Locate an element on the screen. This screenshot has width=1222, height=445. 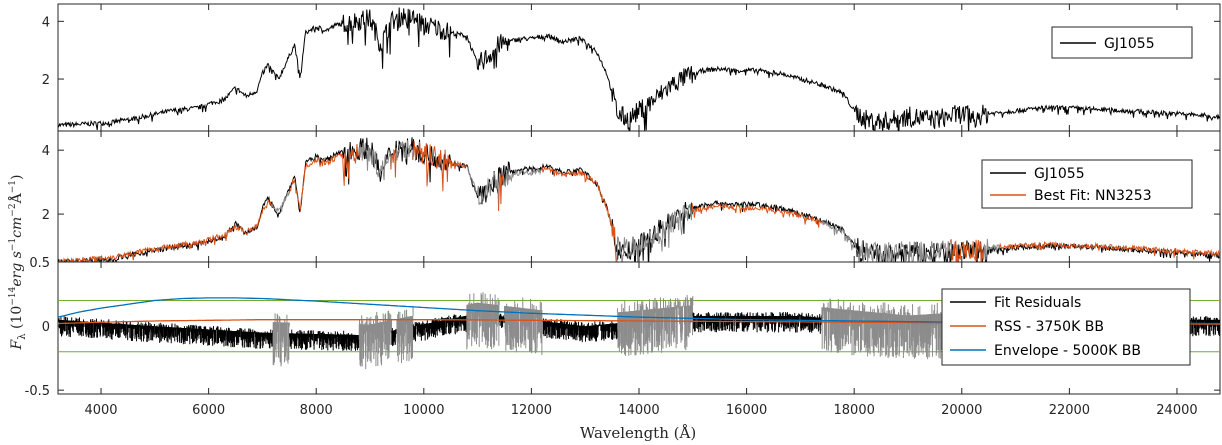
legend-box-middle is located at coordinates (1087, 184).